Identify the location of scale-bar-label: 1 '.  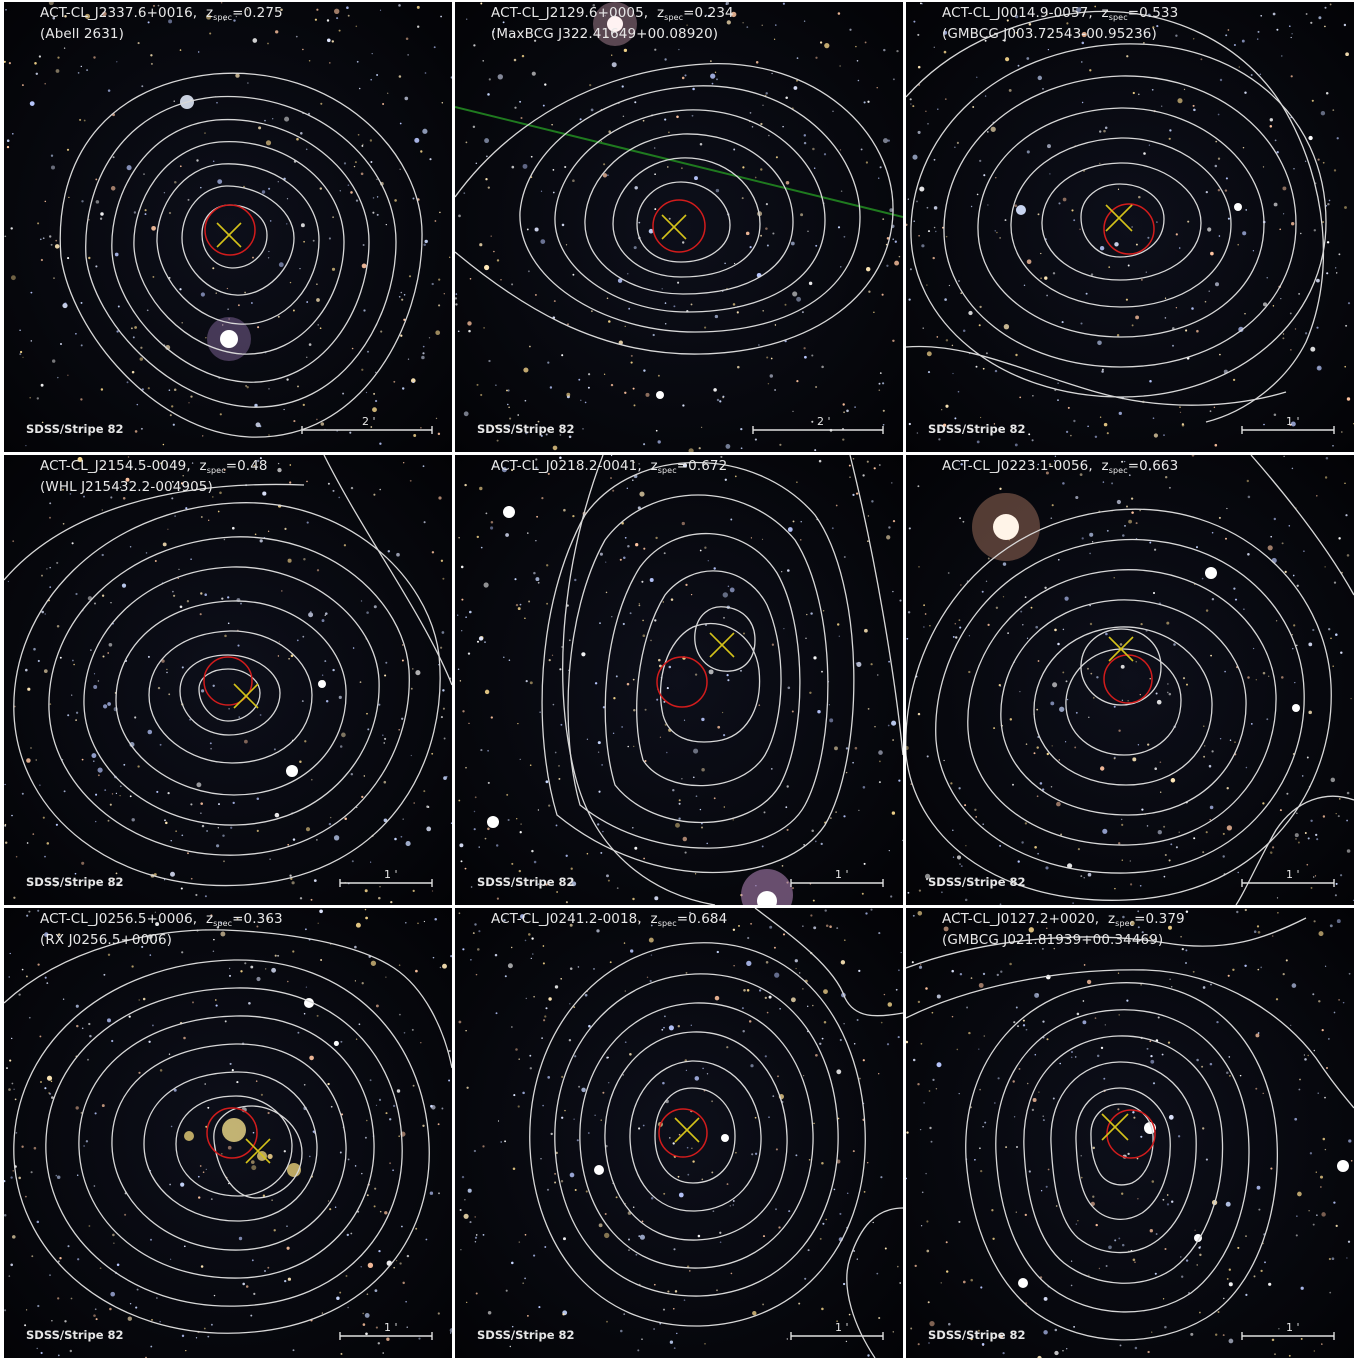
(1293, 1327).